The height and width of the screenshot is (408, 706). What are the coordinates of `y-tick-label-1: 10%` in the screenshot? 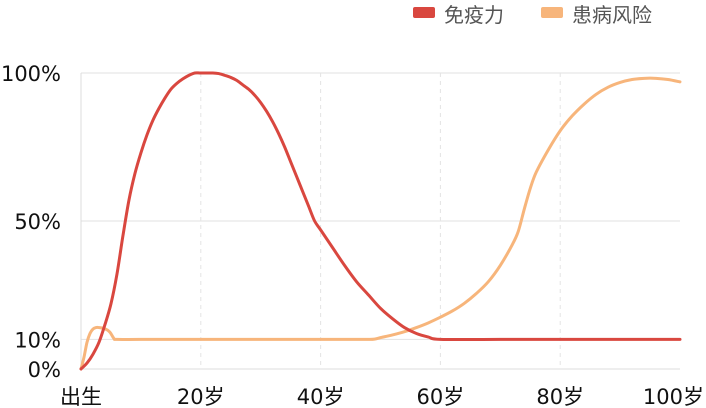 It's located at (37, 340).